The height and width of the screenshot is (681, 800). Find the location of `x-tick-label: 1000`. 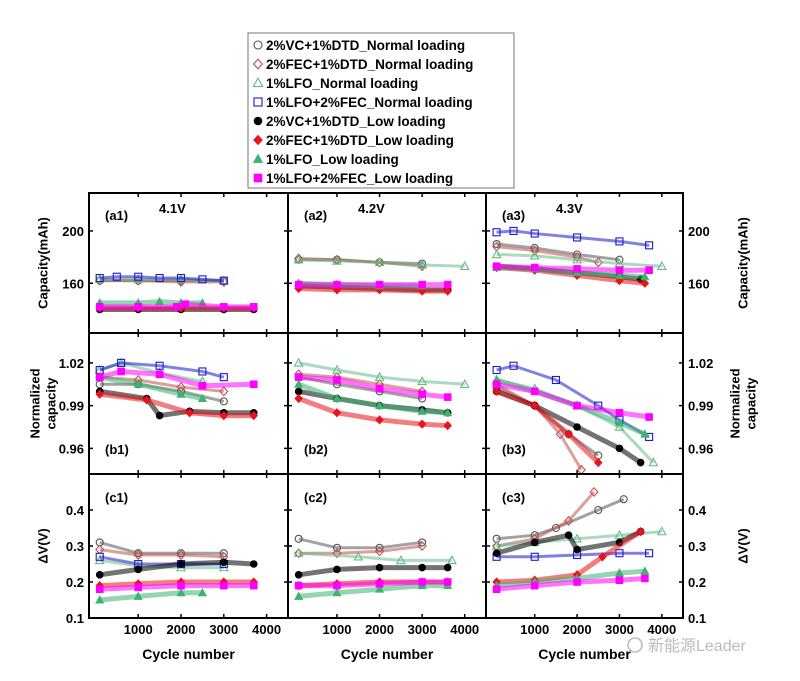

x-tick-label: 1000 is located at coordinates (138, 629).